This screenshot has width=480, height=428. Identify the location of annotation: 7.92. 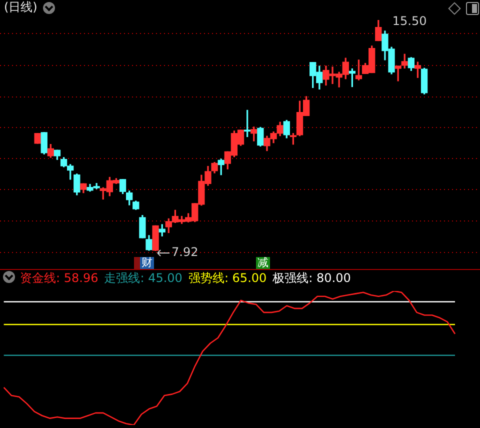
(185, 252).